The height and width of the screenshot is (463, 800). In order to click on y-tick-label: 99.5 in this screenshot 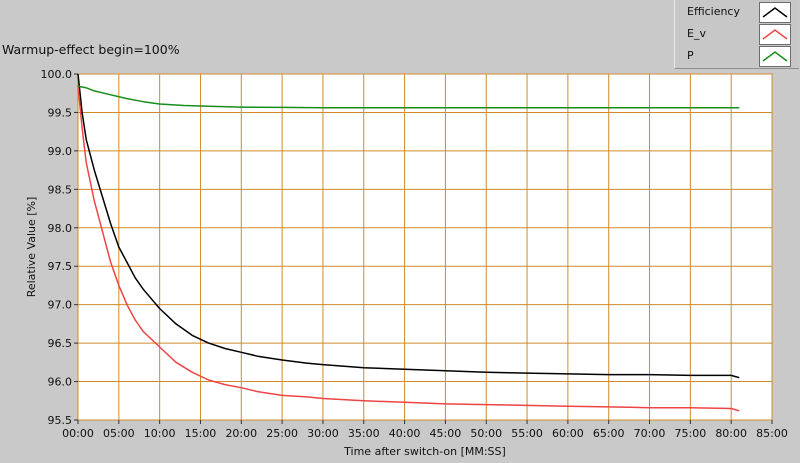, I will do `click(60, 112)`.